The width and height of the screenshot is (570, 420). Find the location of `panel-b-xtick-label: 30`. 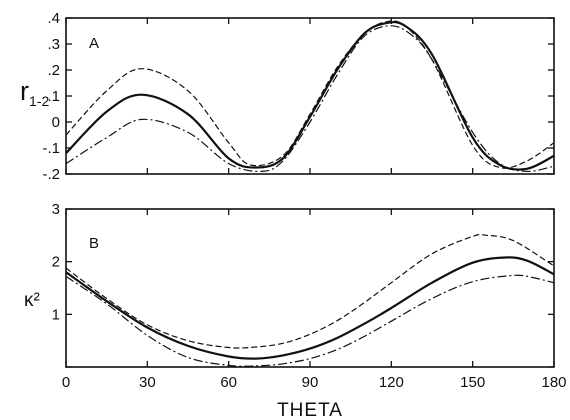

panel-b-xtick-label: 30 is located at coordinates (147, 382).